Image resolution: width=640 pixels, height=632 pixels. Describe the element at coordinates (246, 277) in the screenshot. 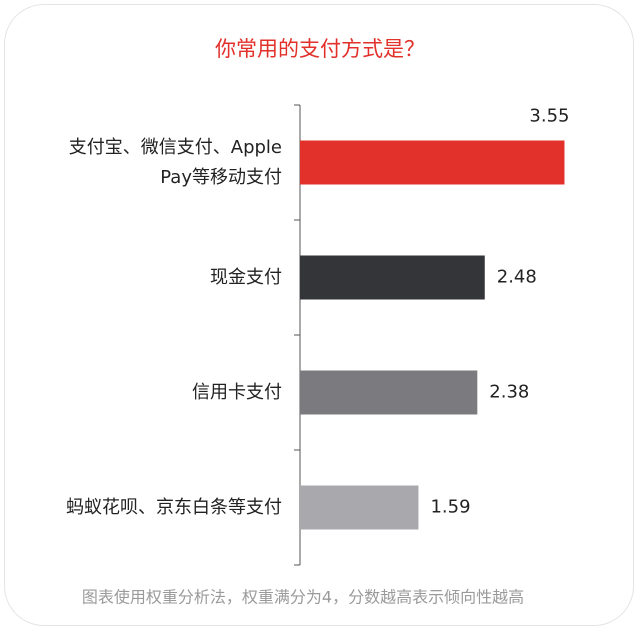

I see `category-label: 现金支付` at that location.